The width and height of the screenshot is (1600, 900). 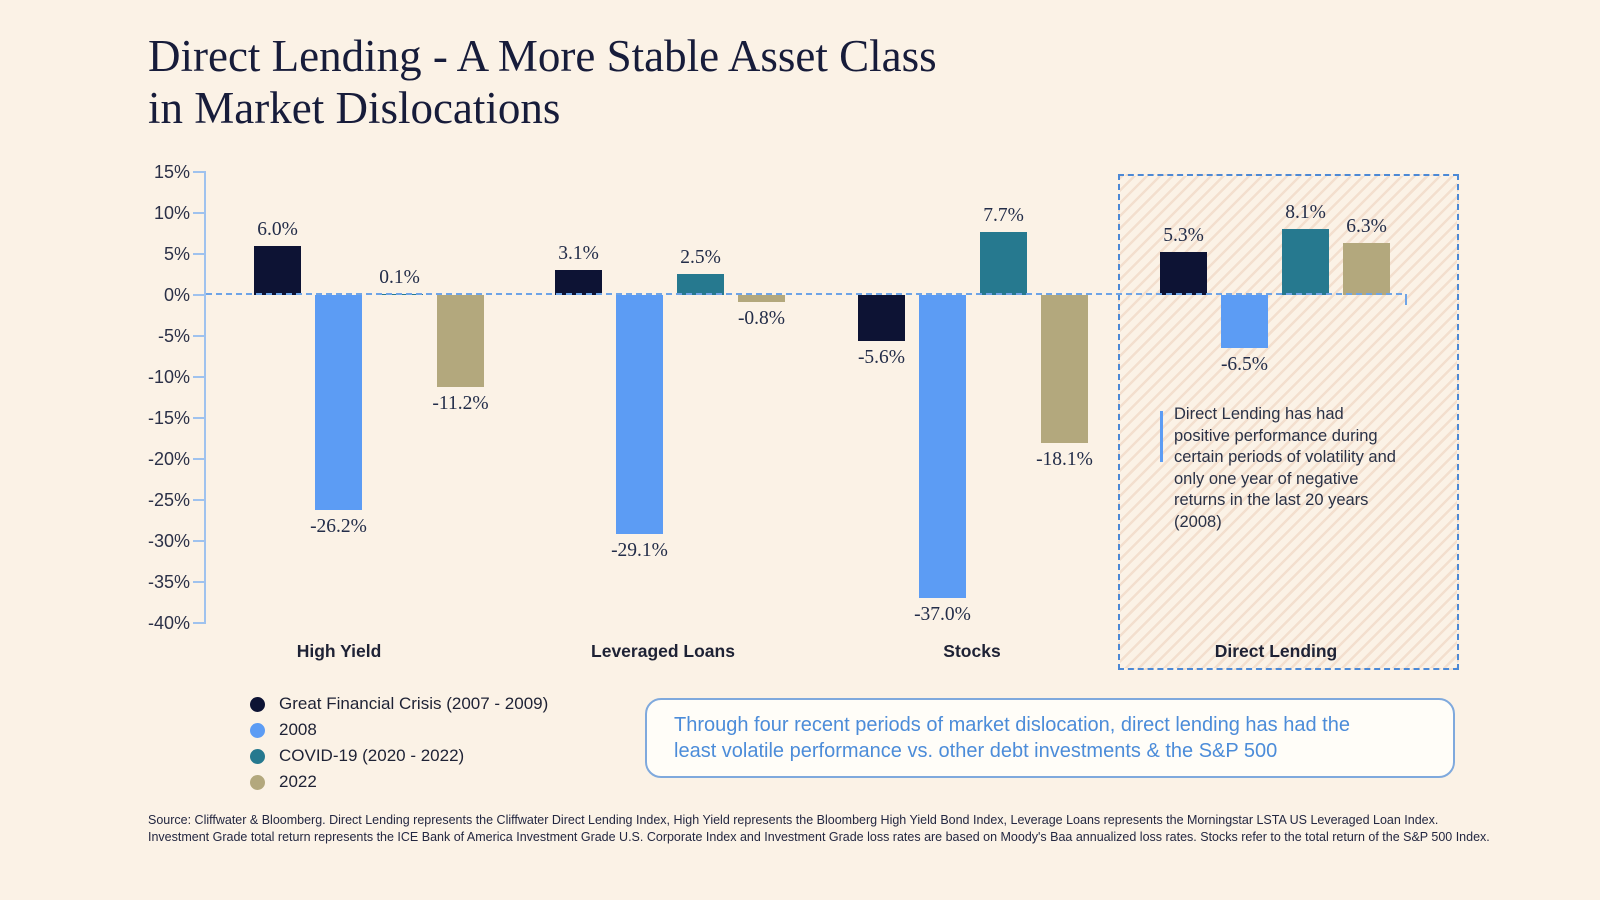 I want to click on y-axis-tick-label: -35%, so click(x=168, y=582).